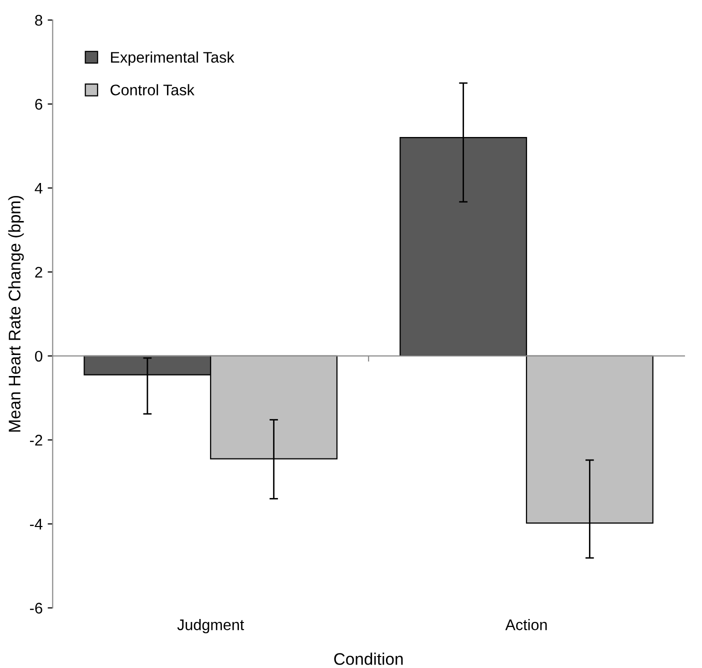 The height and width of the screenshot is (668, 702). I want to click on y-tick-label: 4, so click(38, 188).